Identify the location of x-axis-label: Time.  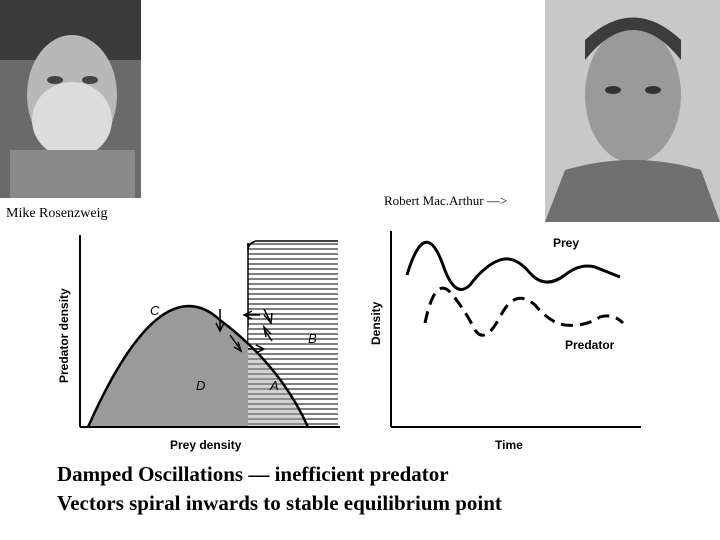
(509, 445).